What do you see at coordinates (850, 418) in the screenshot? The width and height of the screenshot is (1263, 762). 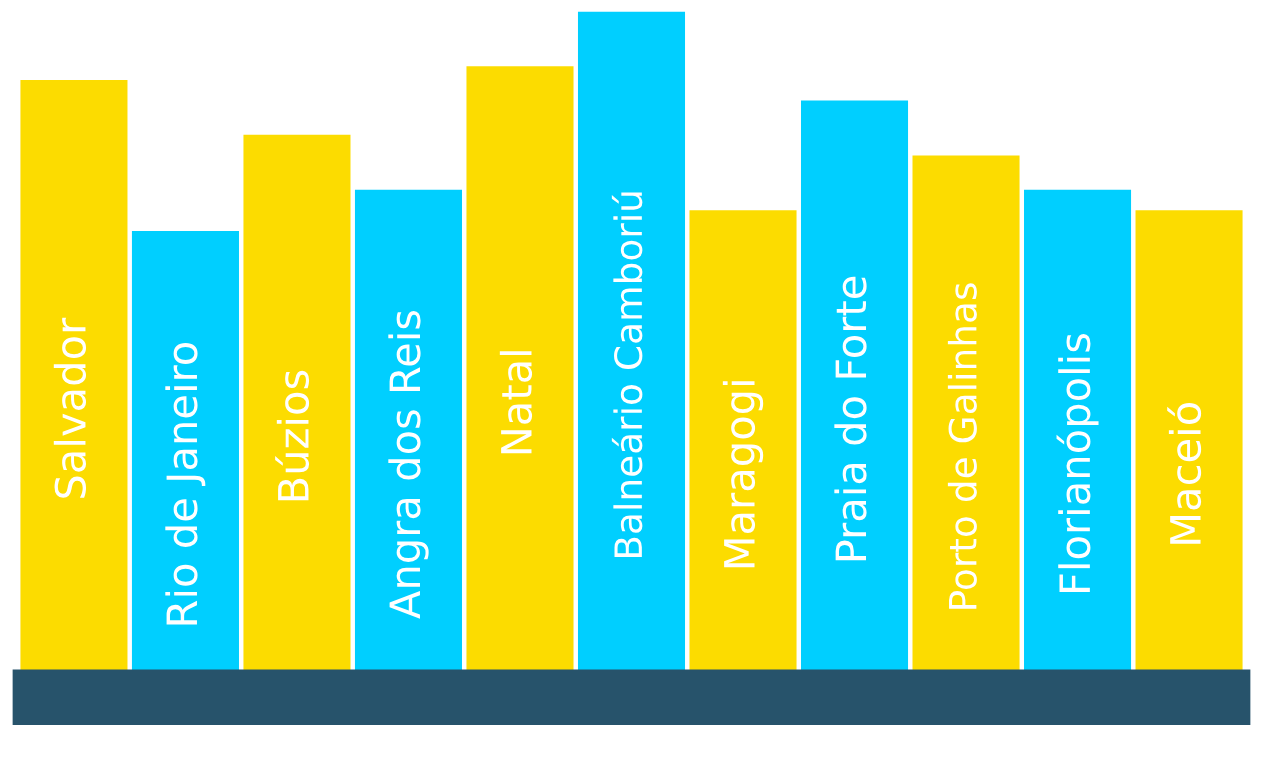 I see `x-tick-label: Praia do Forte` at bounding box center [850, 418].